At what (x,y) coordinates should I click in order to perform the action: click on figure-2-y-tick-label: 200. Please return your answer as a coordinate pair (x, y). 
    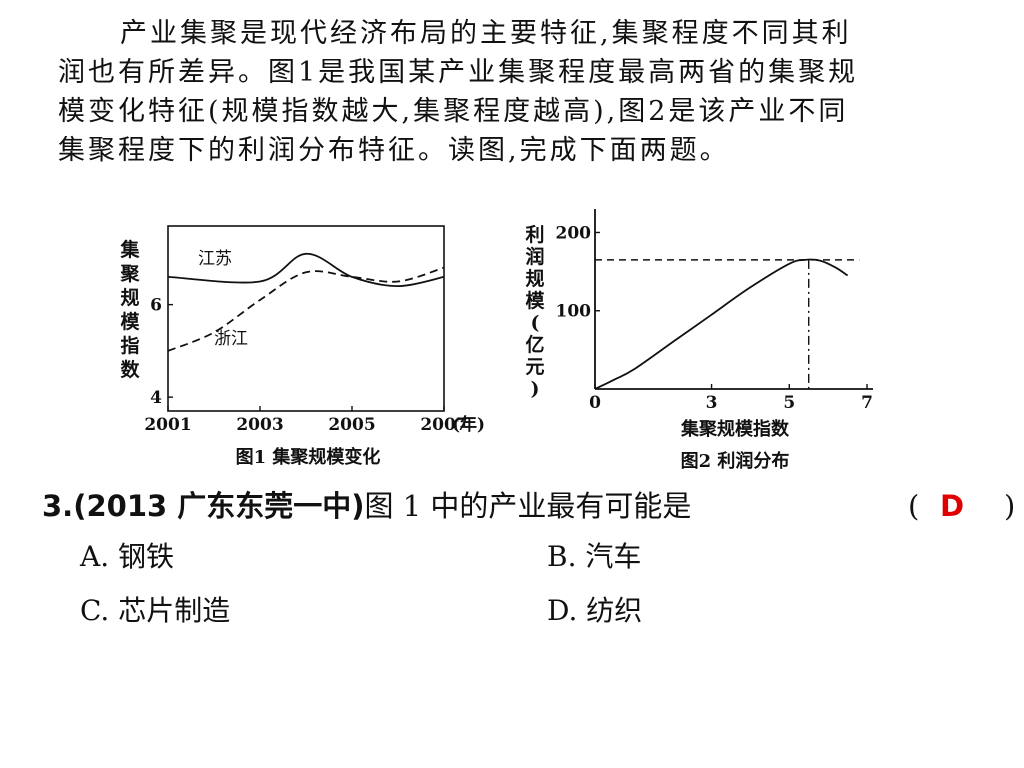
    Looking at the image, I should click on (574, 233).